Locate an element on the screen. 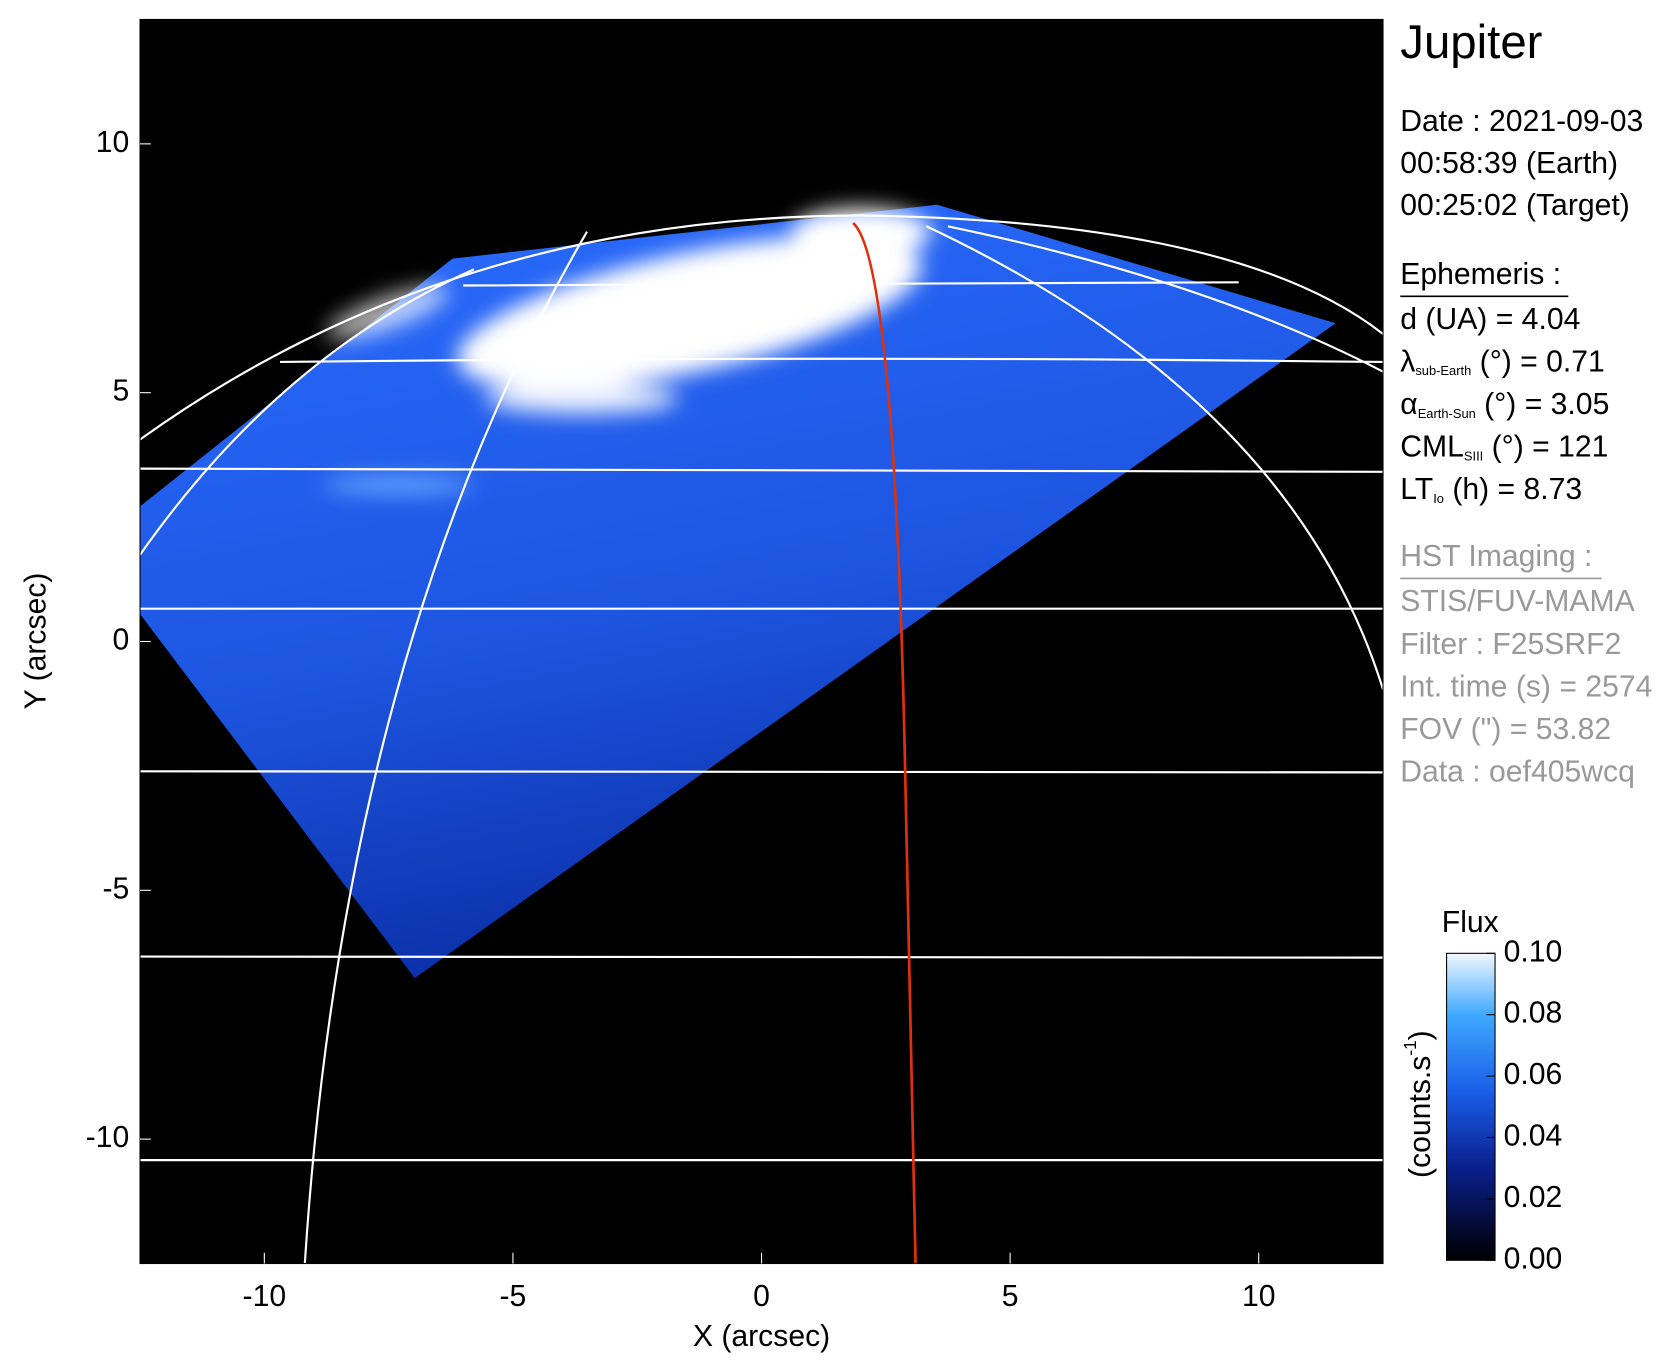  info-title: Jupiter is located at coordinates (1471, 42).